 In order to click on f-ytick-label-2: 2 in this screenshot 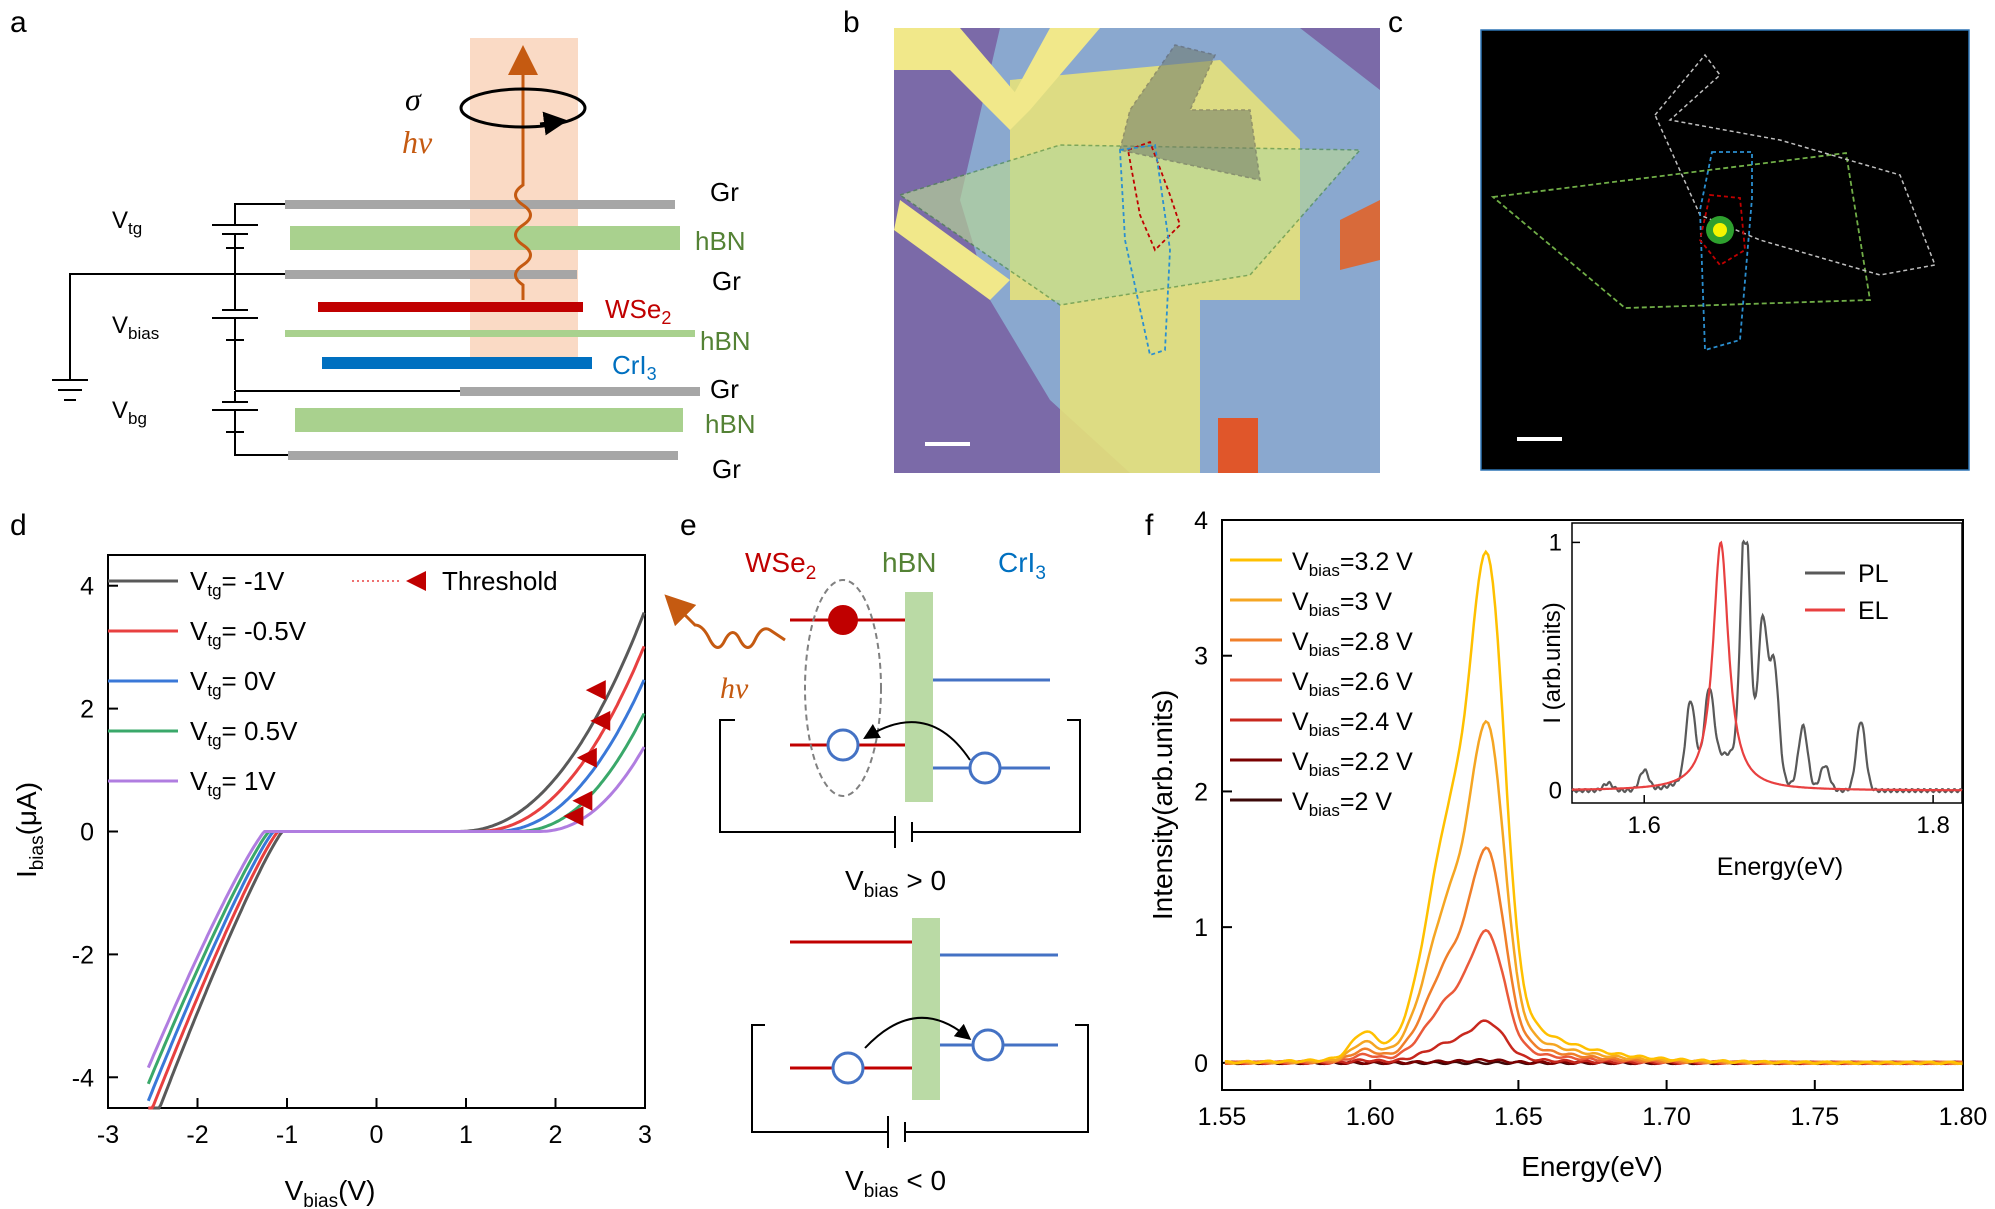, I will do `click(1201, 792)`.